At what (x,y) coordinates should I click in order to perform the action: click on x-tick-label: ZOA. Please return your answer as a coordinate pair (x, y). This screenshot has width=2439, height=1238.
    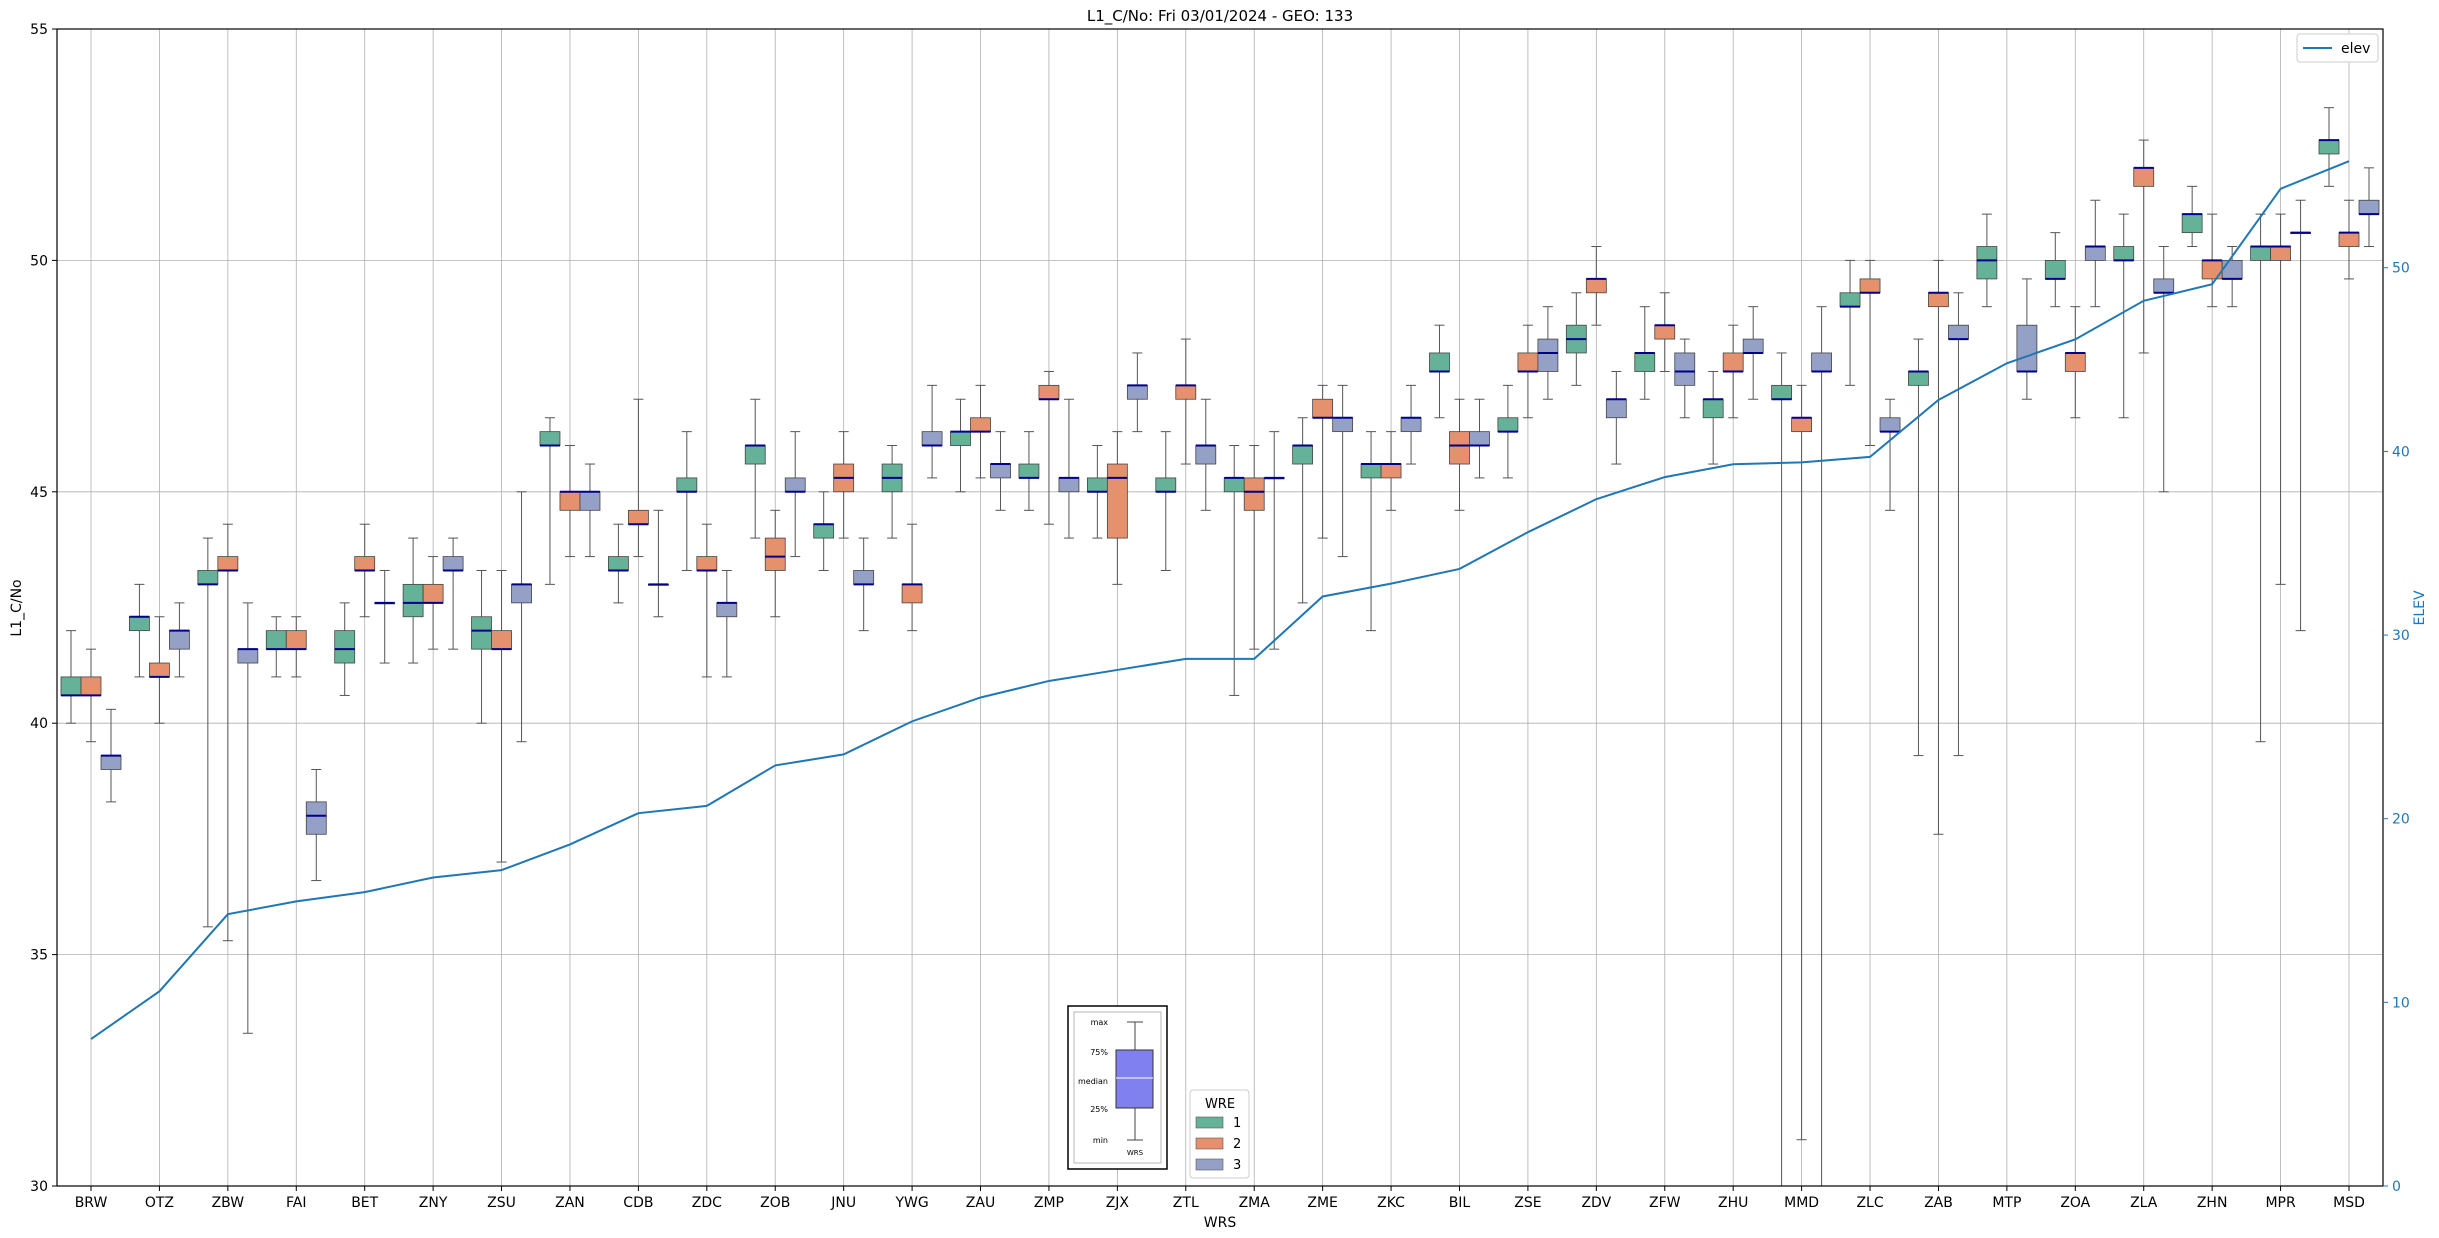
    Looking at the image, I should click on (2075, 1203).